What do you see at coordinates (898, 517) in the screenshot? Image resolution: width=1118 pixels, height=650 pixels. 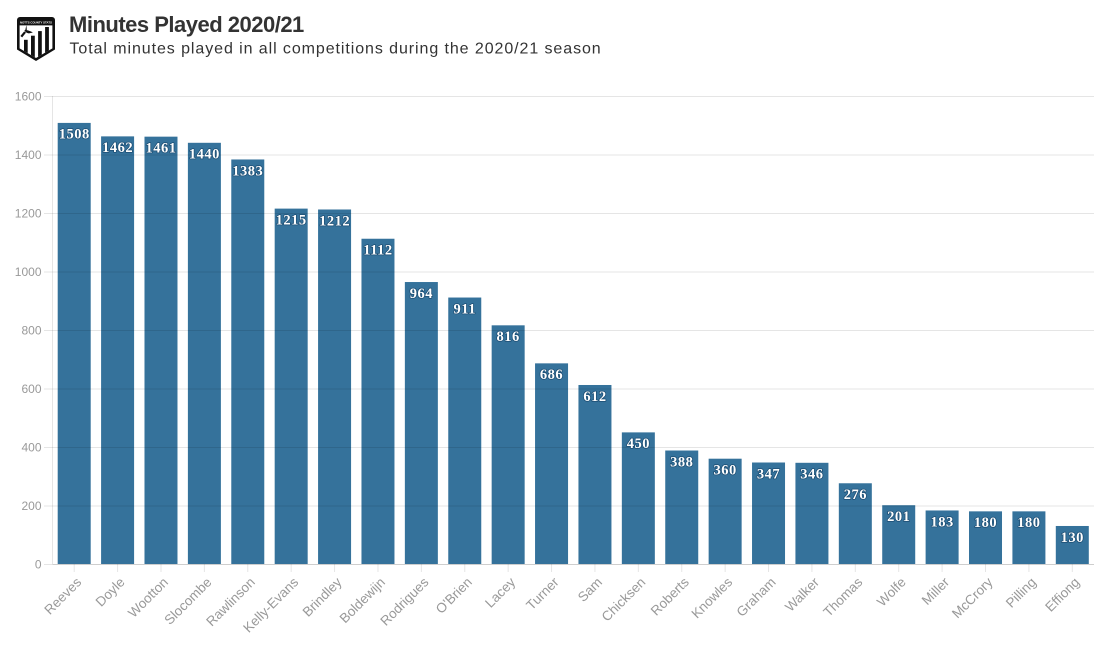 I see `svg-text: 201` at bounding box center [898, 517].